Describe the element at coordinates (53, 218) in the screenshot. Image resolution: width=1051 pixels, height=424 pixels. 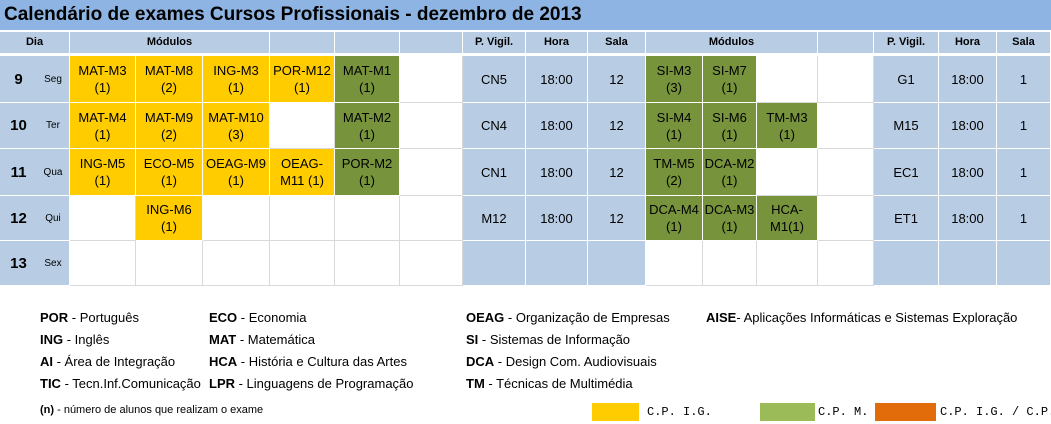
I see `weekday-label: Qui` at that location.